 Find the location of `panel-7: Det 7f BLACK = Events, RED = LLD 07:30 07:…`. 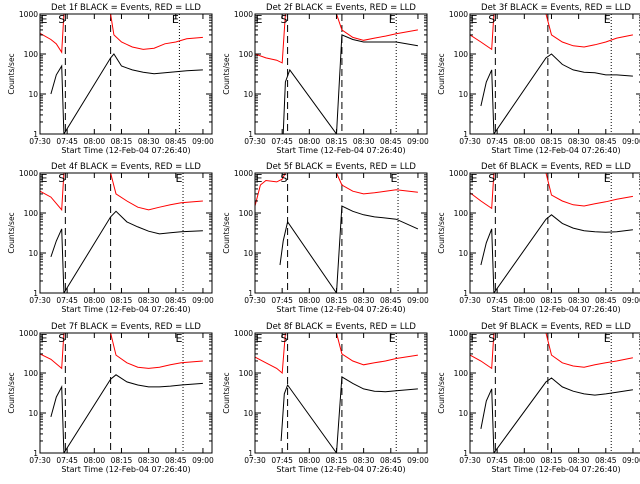

panel-7: Det 7f BLACK = Events, RED = LLD 07:30 07:… is located at coordinates (110, 398).